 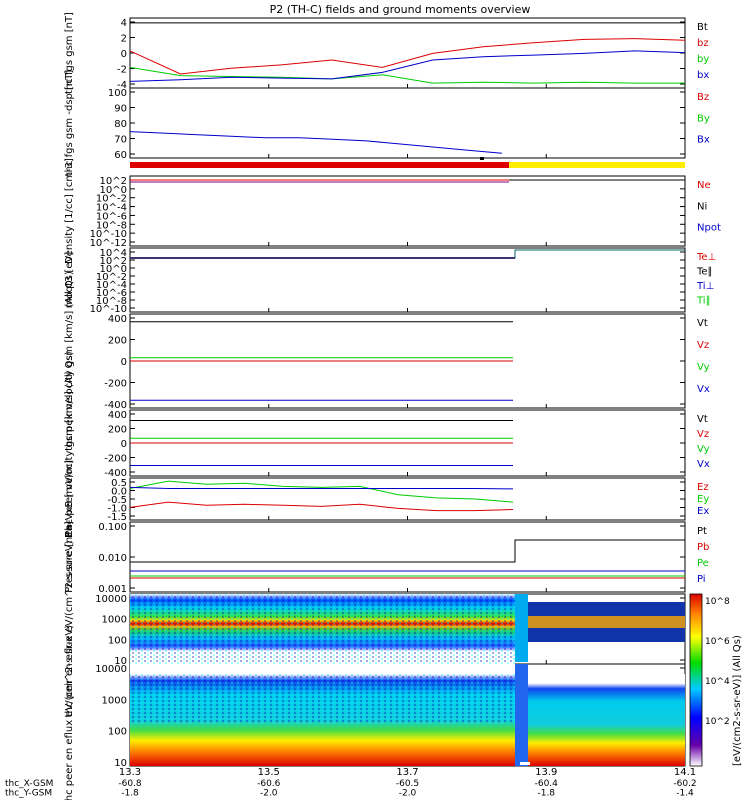 I want to click on panel-2: 100 90 80 70 60 thc fgs gsm -dsp [nT] Bz By Bx, so click(x=387, y=123).